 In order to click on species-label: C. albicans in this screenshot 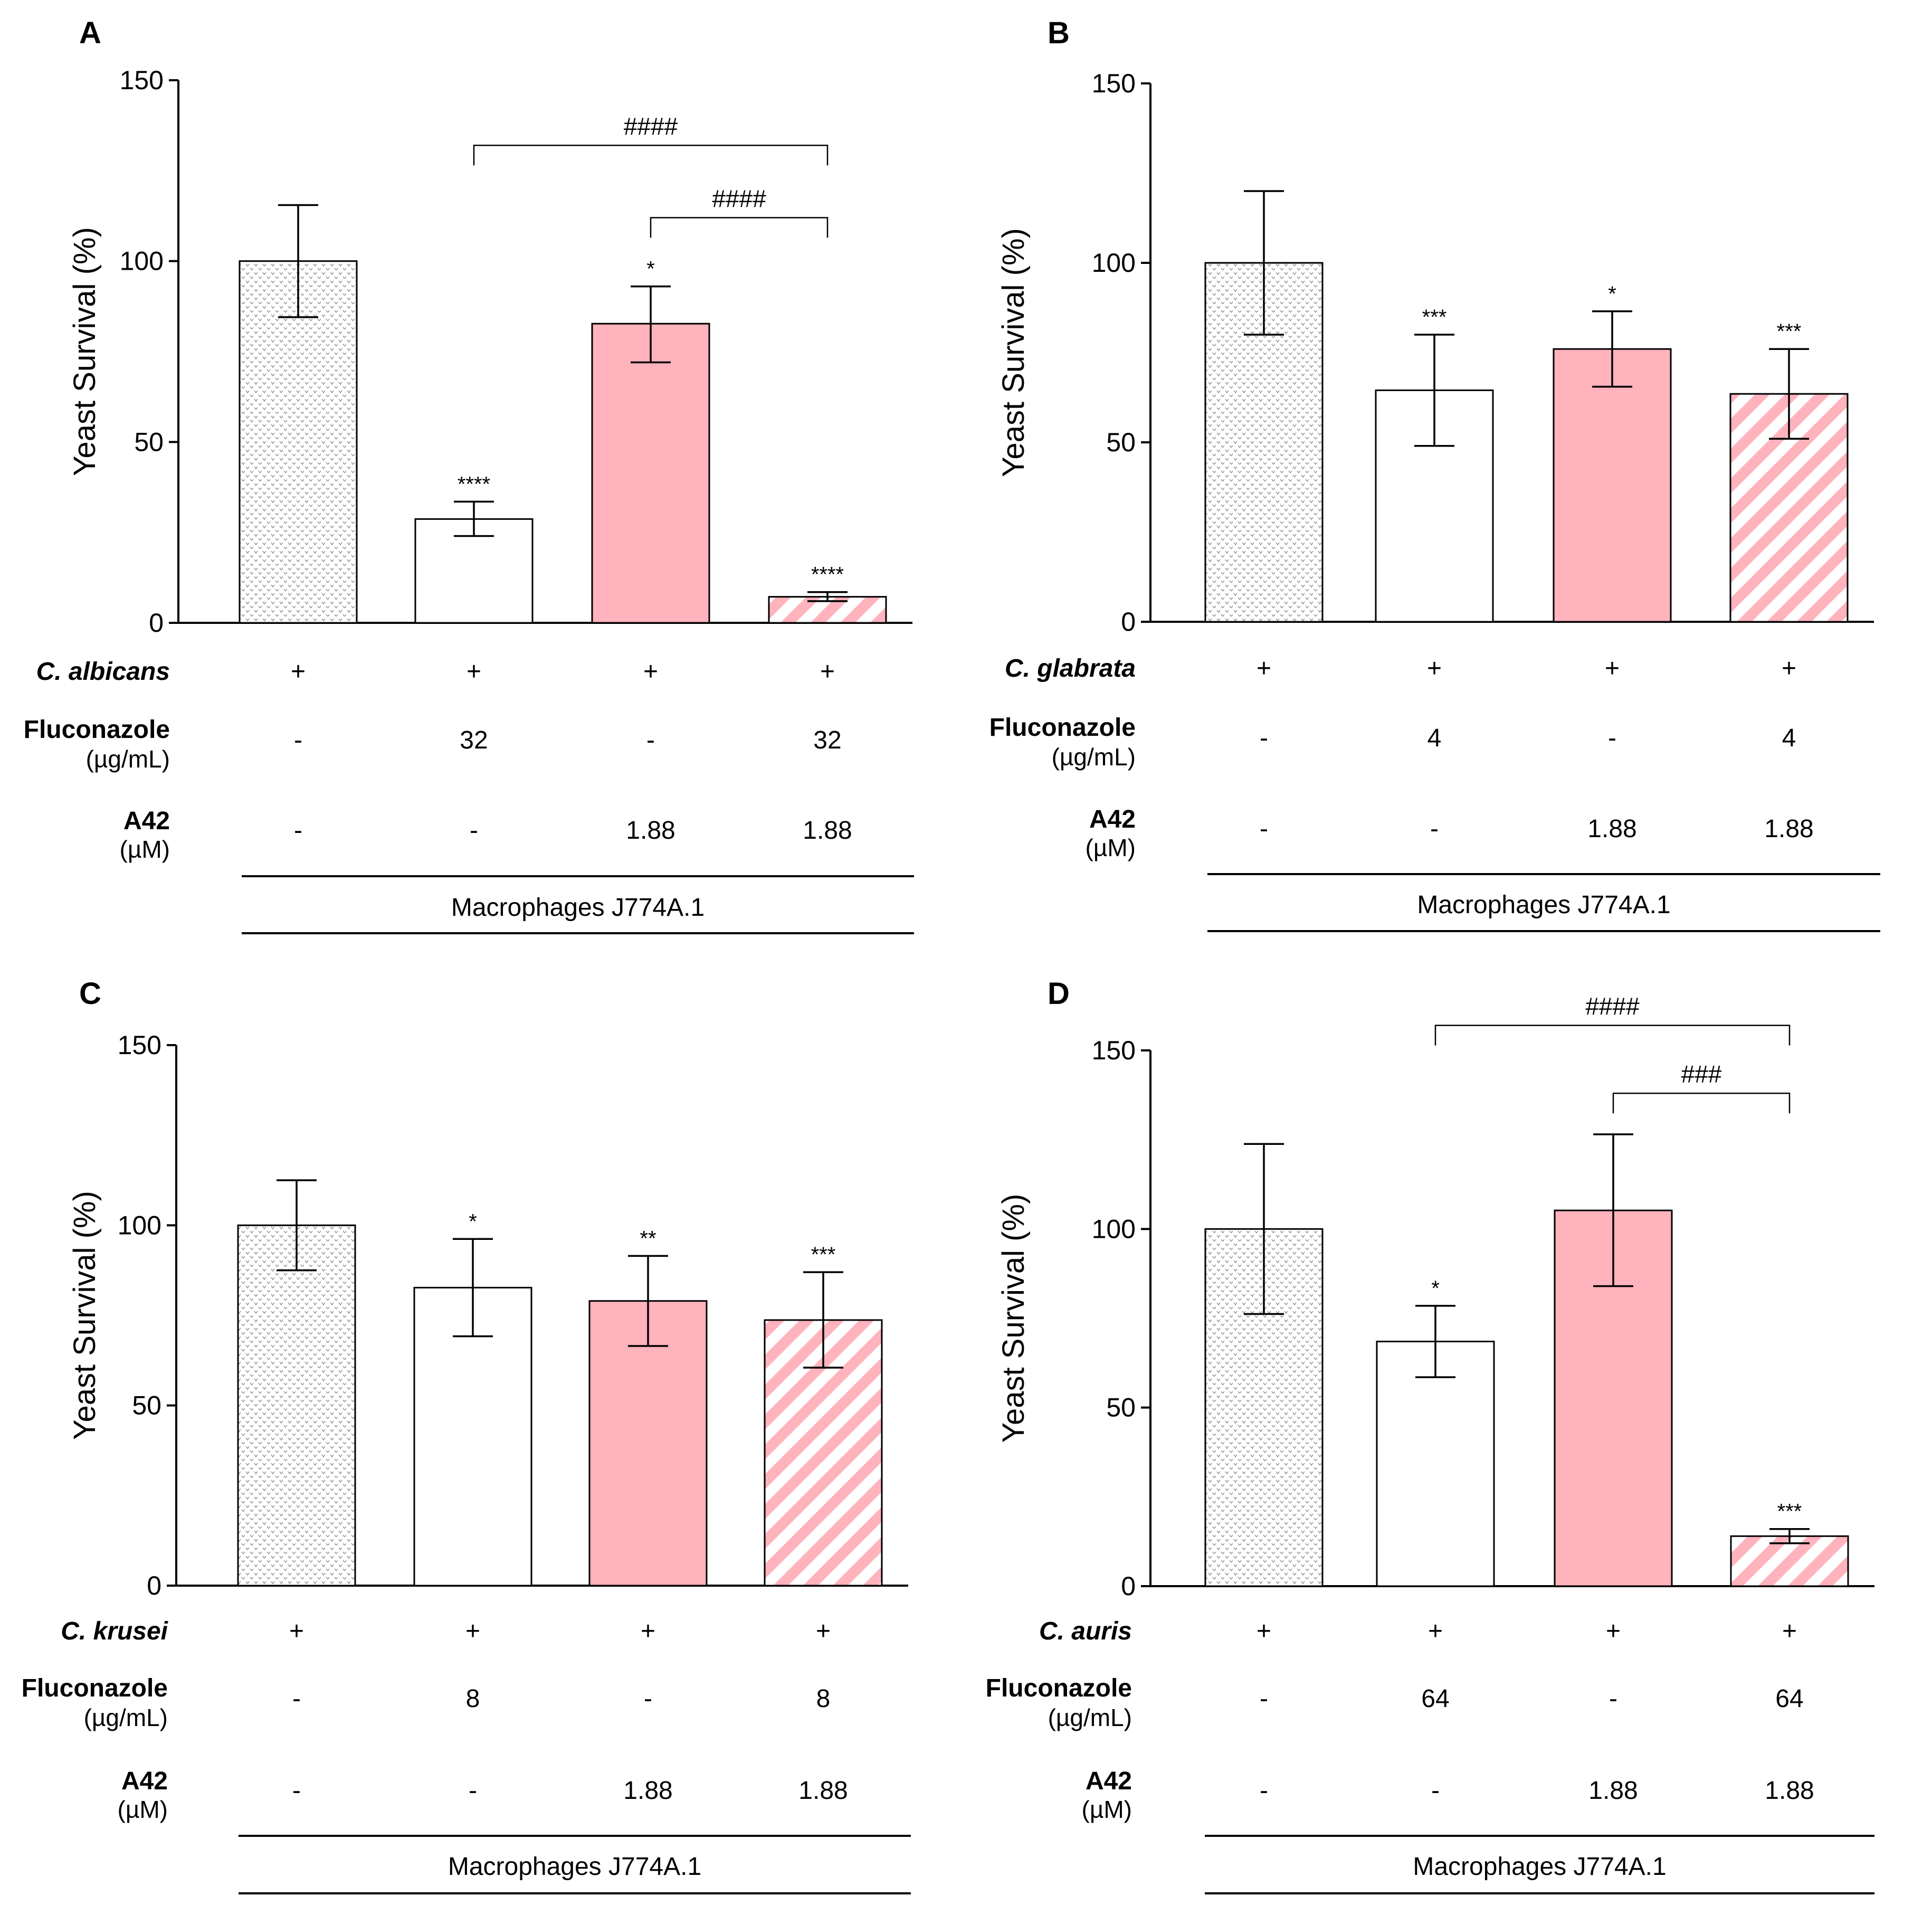, I will do `click(103, 672)`.